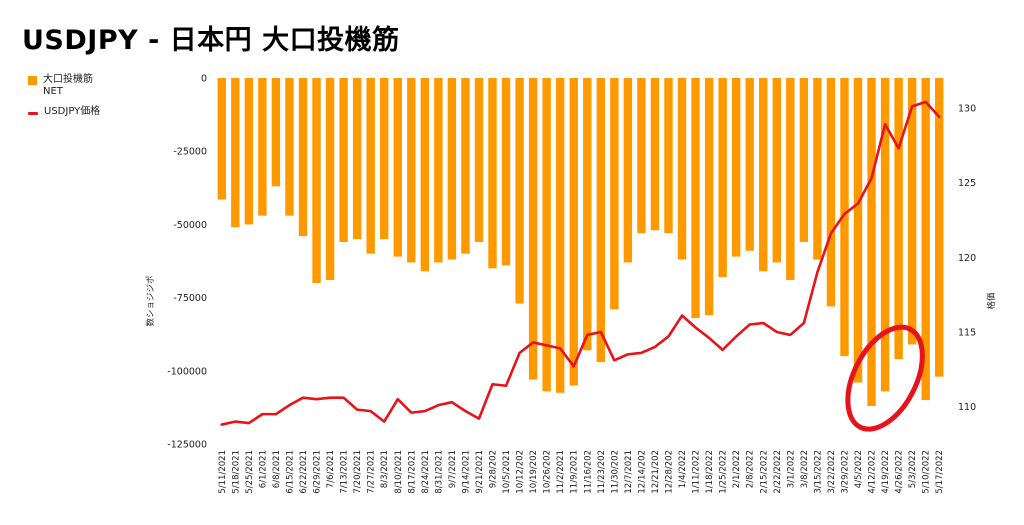 This screenshot has width=1024, height=525. I want to click on highlight-ellipse, so click(885, 378).